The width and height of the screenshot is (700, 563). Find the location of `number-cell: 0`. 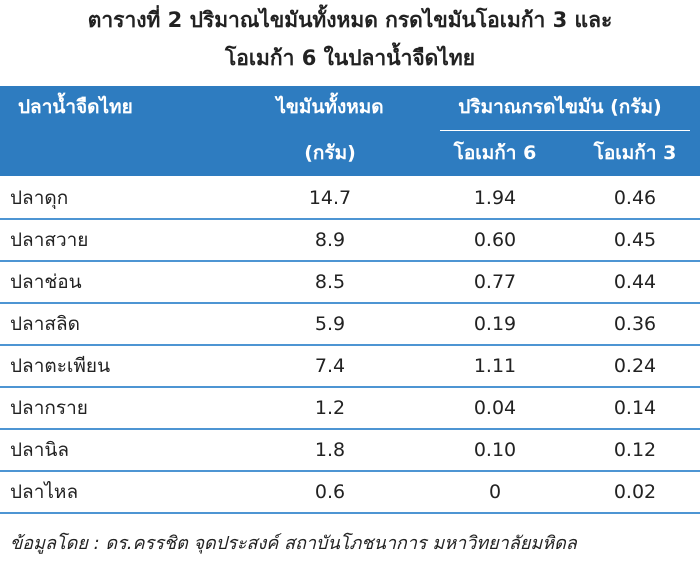

number-cell: 0 is located at coordinates (495, 492).